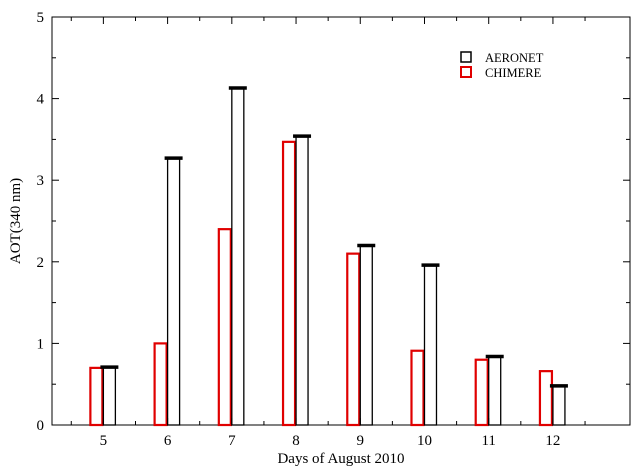 This screenshot has width=634, height=466. I want to click on legend-swatch-chimere, so click(466, 72).